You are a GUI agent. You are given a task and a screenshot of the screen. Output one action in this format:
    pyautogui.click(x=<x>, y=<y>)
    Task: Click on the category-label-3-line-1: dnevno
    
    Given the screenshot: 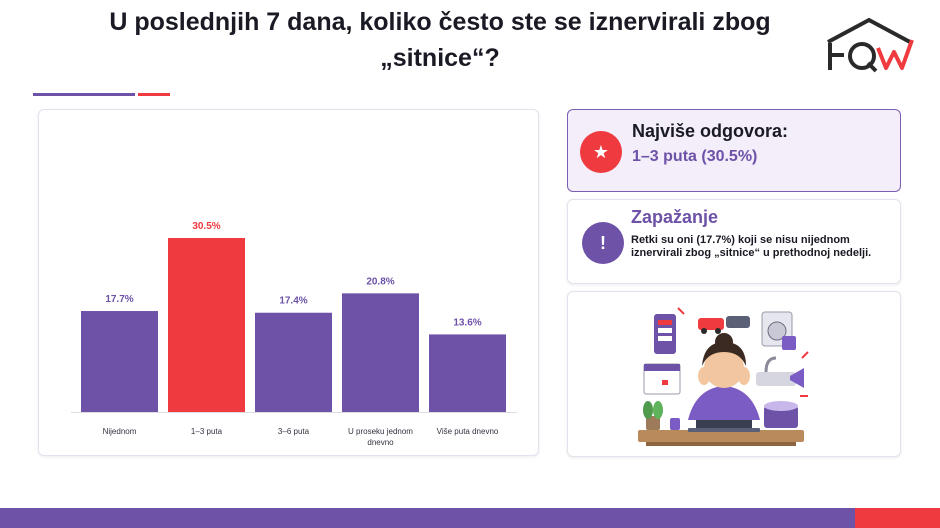 What is the action you would take?
    pyautogui.click(x=380, y=442)
    